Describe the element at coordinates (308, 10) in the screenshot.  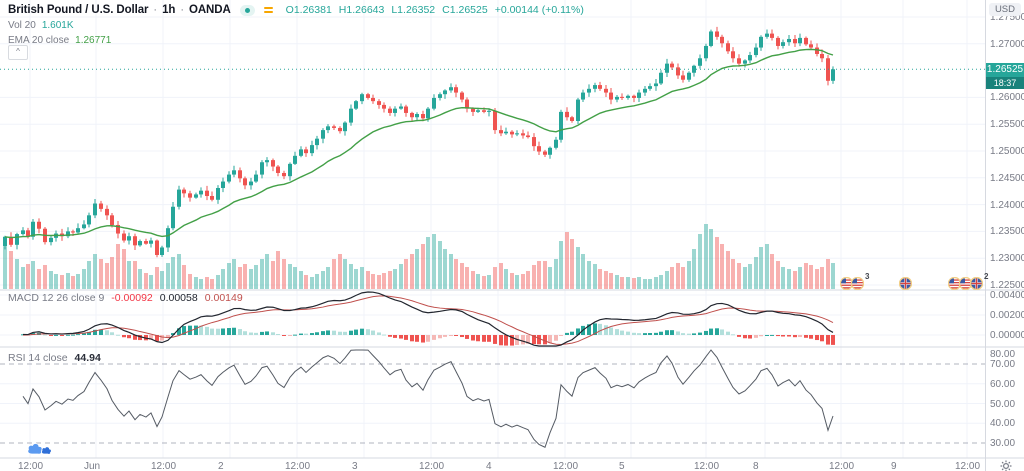
I see `open-value: O1.26381` at that location.